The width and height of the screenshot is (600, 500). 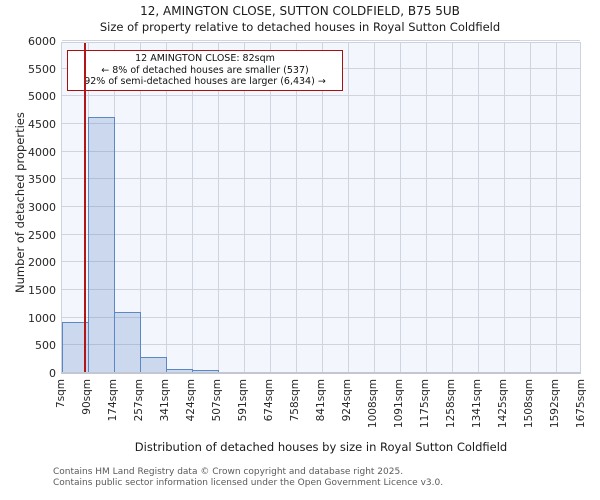 What do you see at coordinates (85, 207) in the screenshot?
I see `property-size-marker-line` at bounding box center [85, 207].